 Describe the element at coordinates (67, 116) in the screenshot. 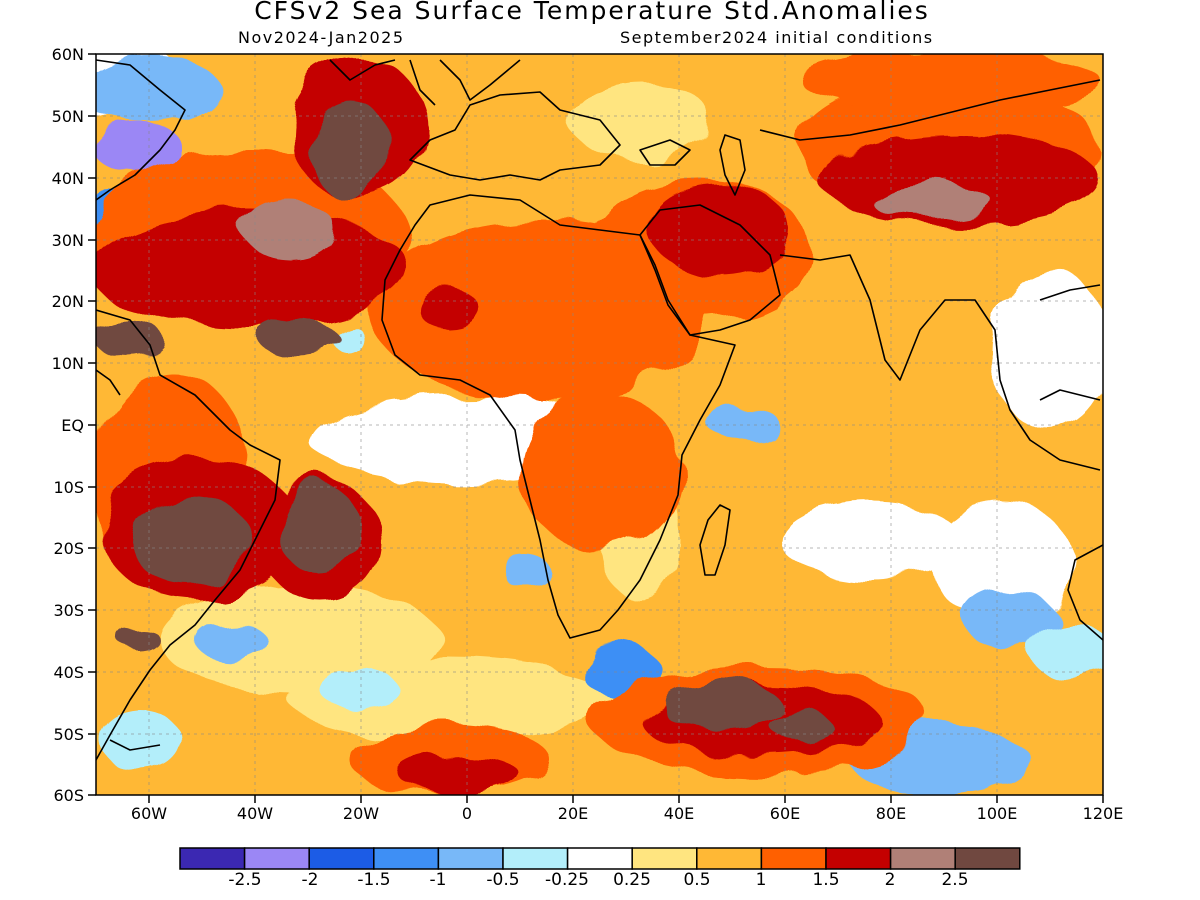

I see `lat-label: 50N` at that location.